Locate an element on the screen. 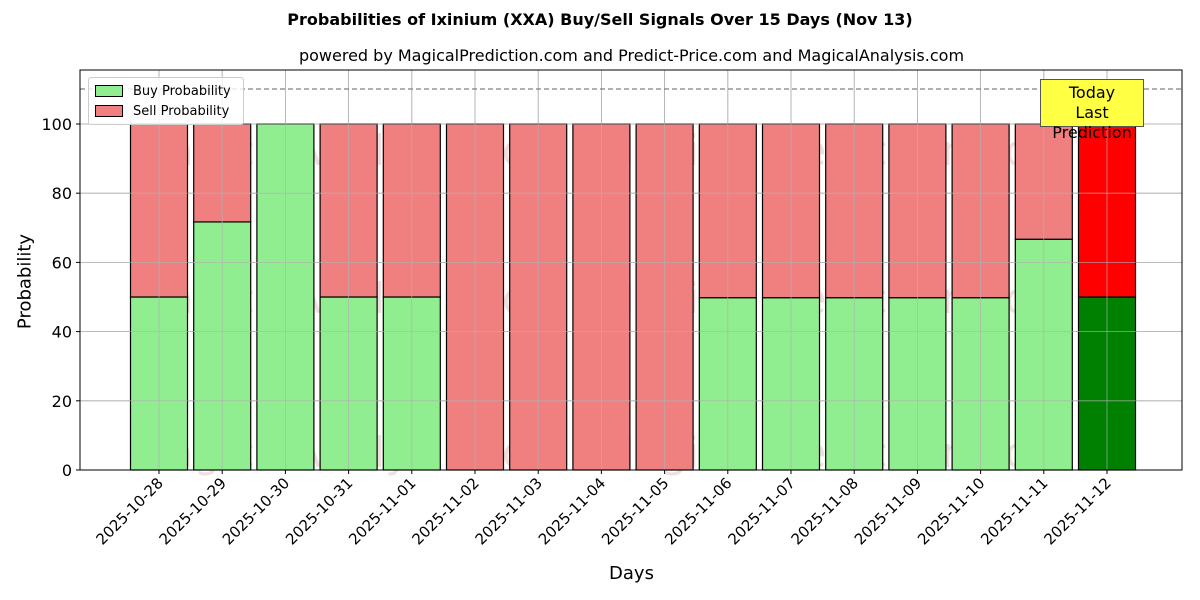  buy-swatch is located at coordinates (109, 91).